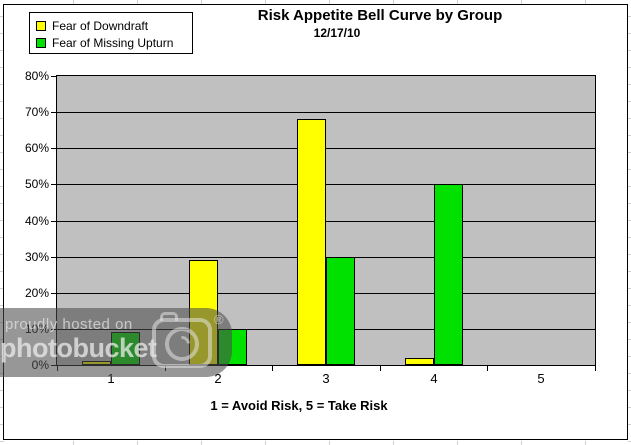  I want to click on photobucket-watermark: proudly hosted on photobucket ®, so click(116, 342).